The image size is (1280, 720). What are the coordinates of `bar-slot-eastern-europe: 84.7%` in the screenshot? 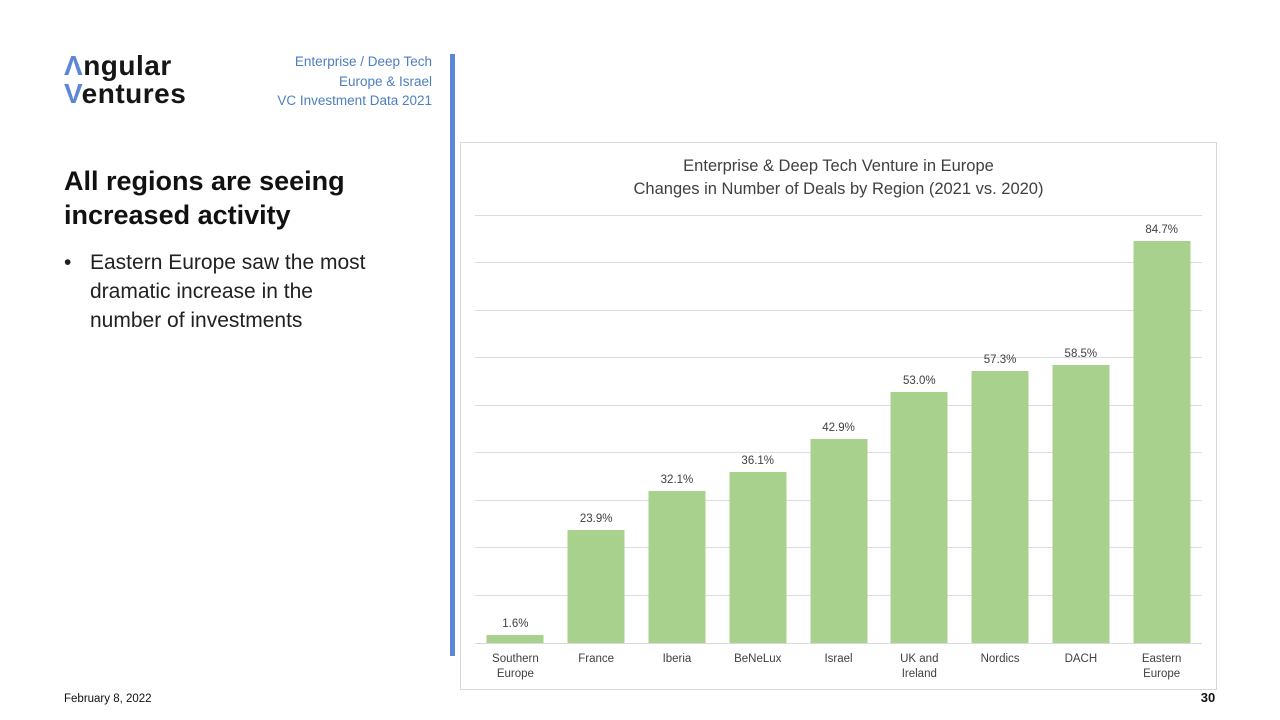 It's located at (1161, 429).